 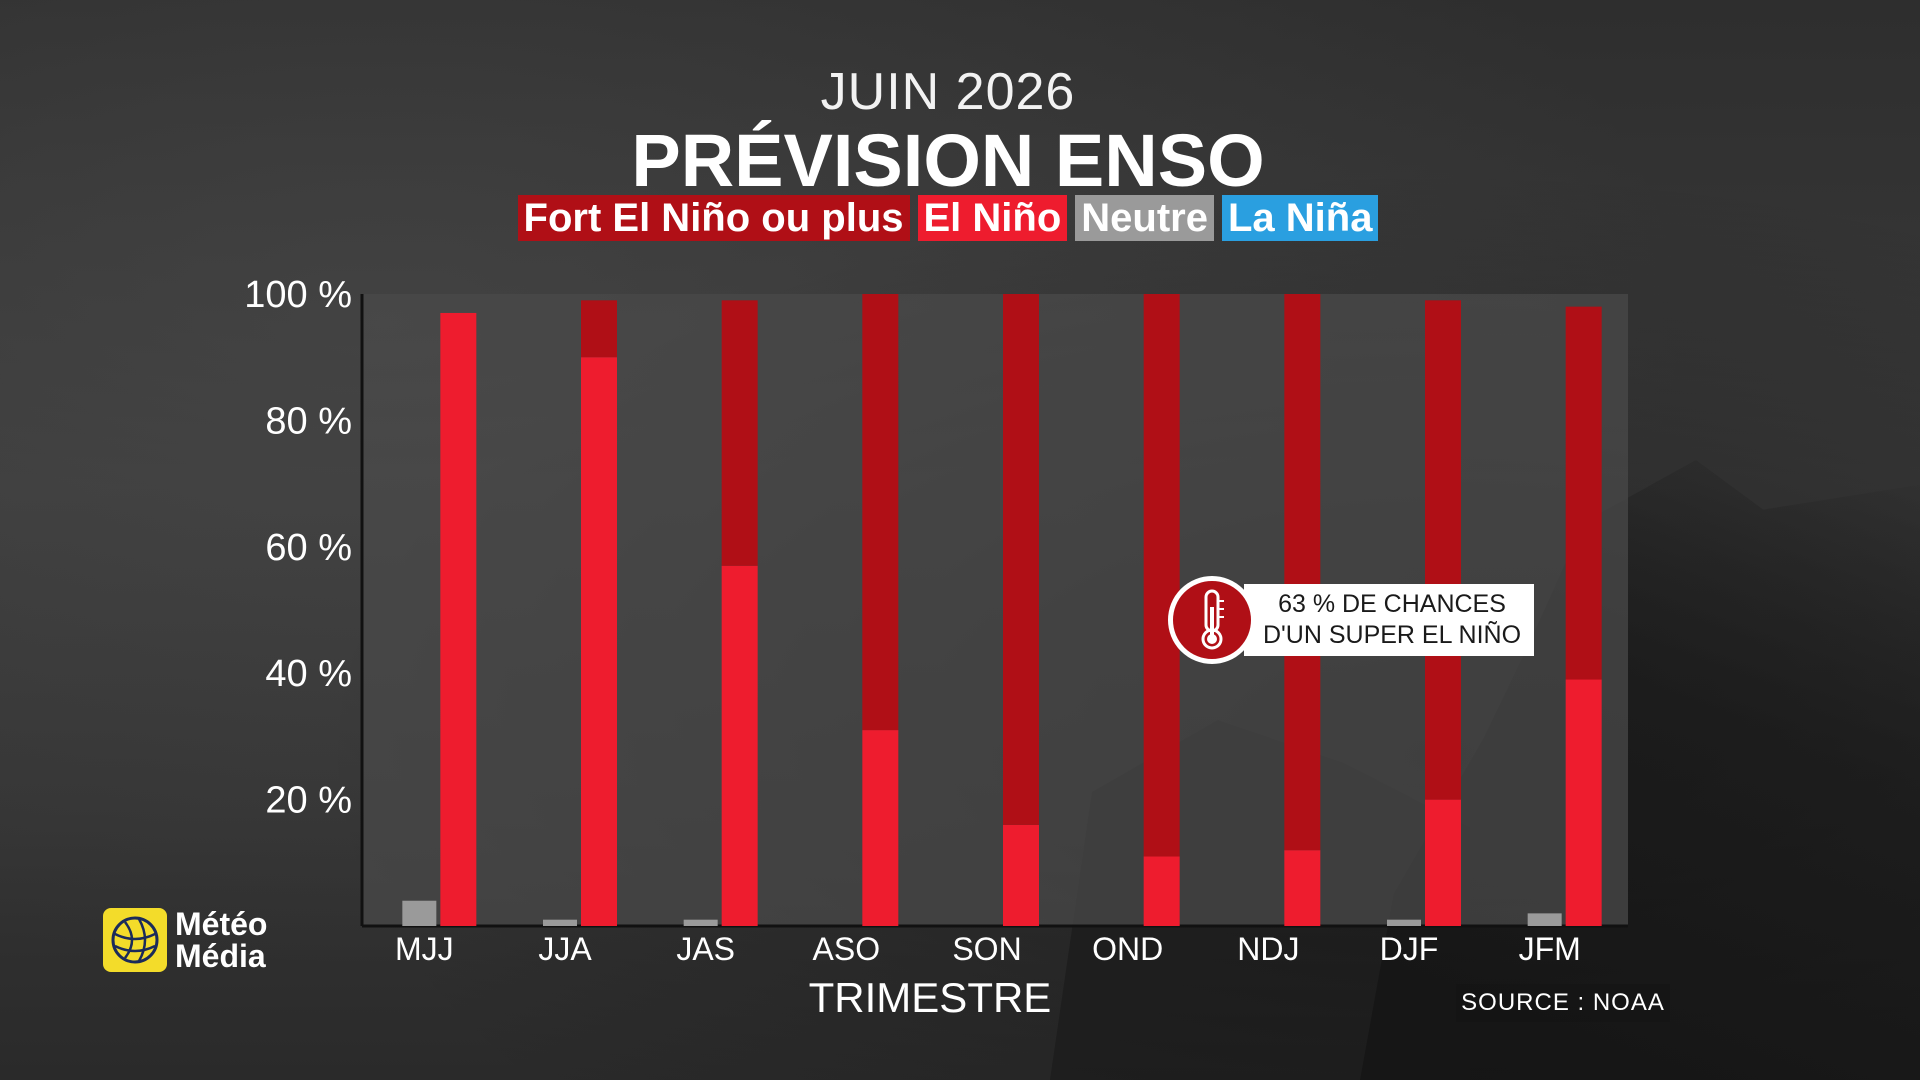 I want to click on logo-text: Météo Média, so click(x=221, y=940).